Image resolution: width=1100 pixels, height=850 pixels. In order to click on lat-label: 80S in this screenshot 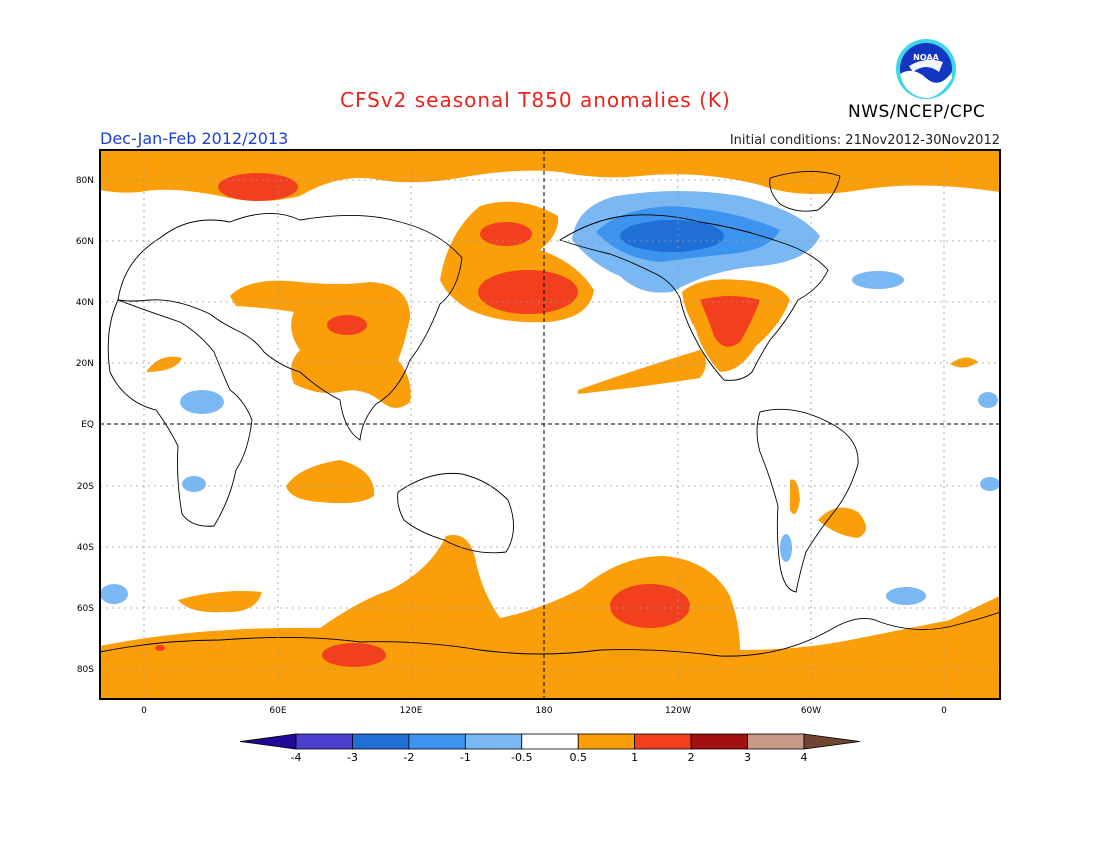, I will do `click(85, 670)`.